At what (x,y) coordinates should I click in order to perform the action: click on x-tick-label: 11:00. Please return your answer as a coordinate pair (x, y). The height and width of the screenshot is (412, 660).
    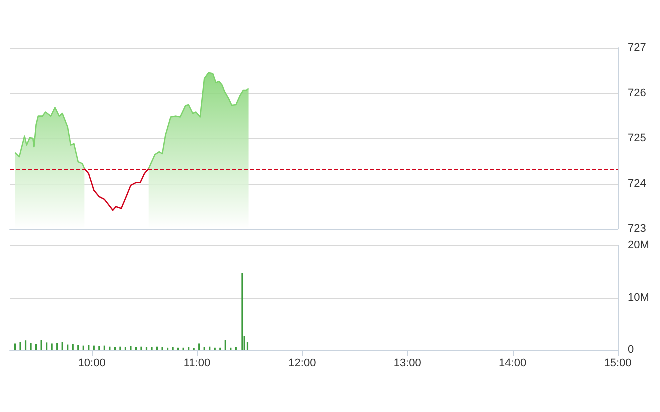
    Looking at the image, I should click on (197, 364).